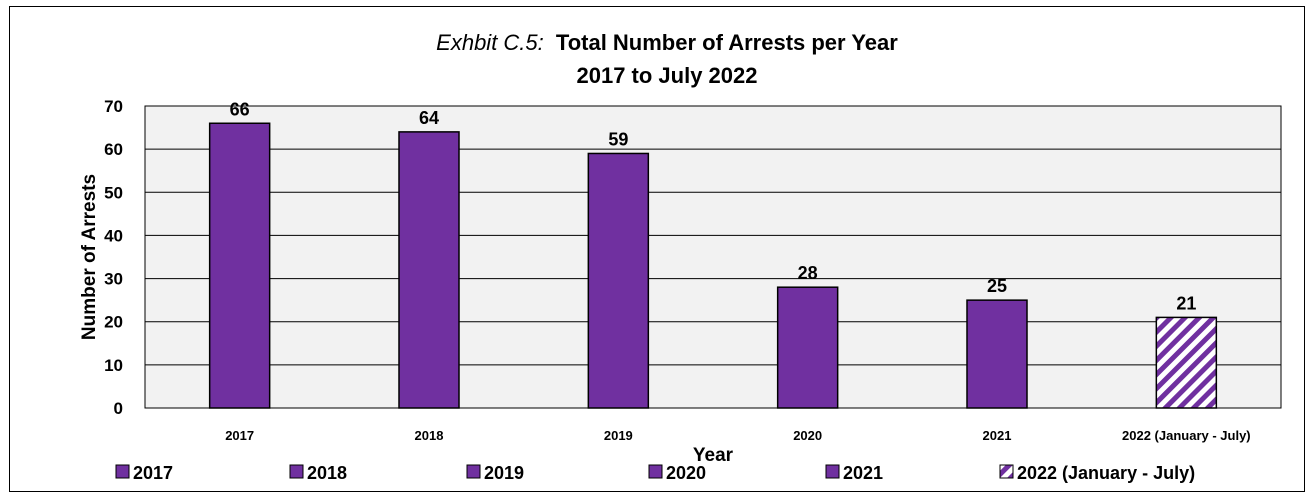 This screenshot has width=1314, height=499. I want to click on x-tick-label: 2020, so click(807, 435).